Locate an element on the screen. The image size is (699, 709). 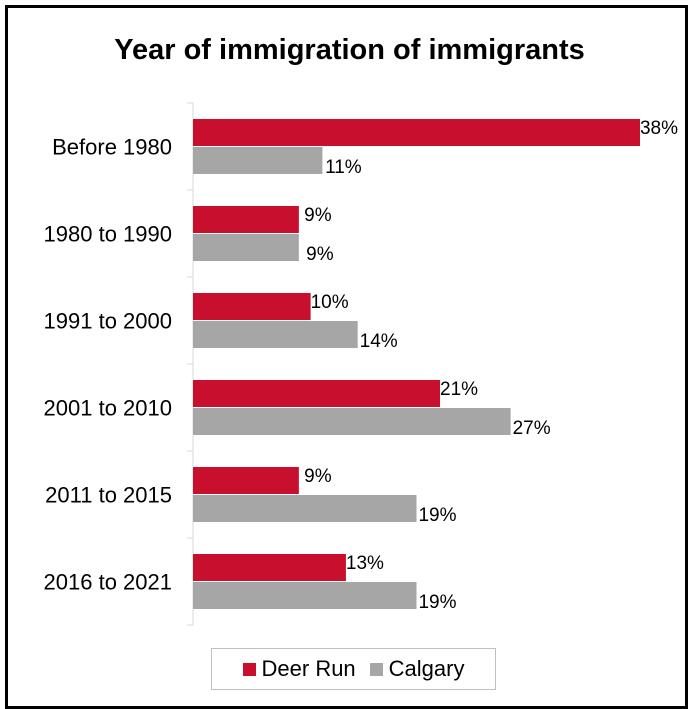
category-label: 1991 to 2000 is located at coordinates (108, 321).